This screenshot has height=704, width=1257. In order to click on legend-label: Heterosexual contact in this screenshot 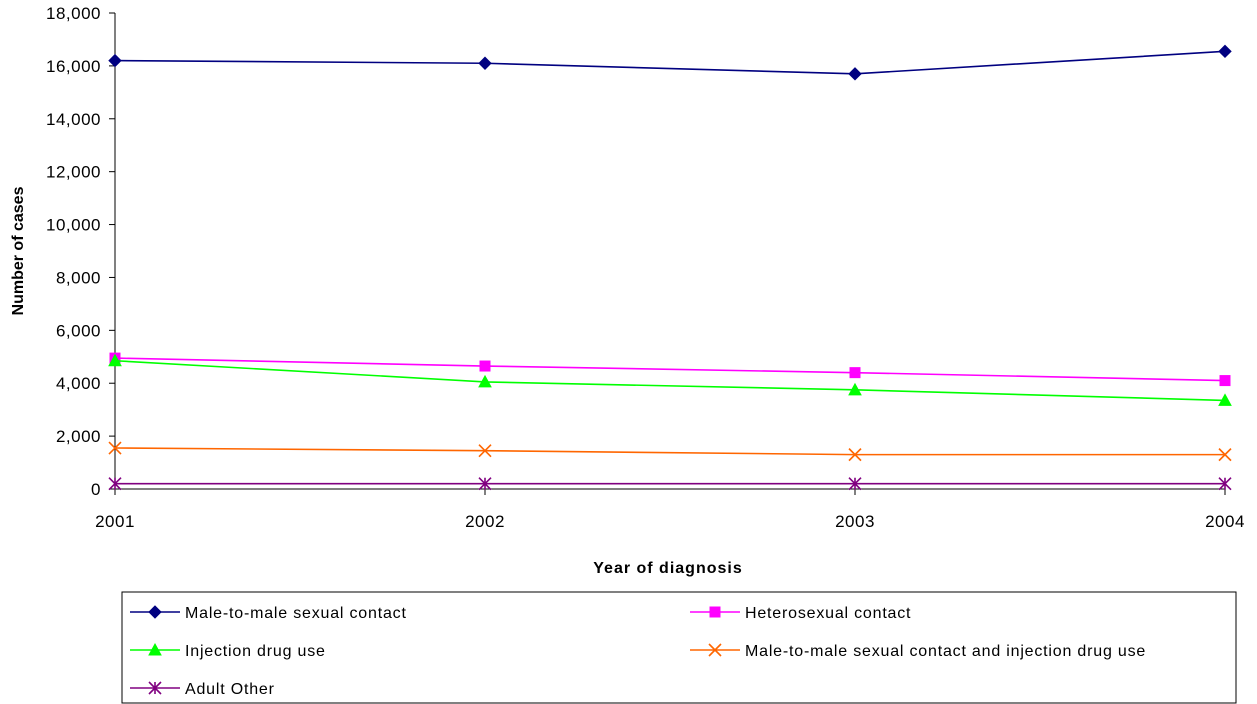, I will do `click(828, 613)`.